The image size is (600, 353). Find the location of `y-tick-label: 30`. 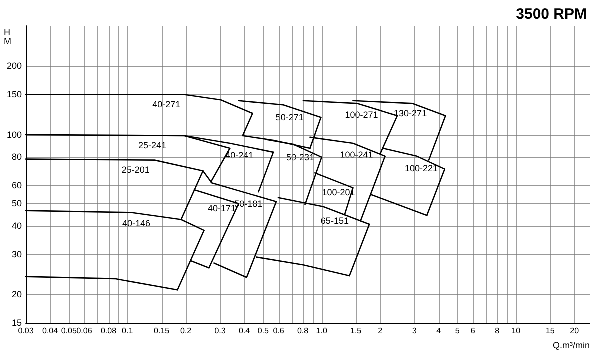

y-tick-label: 30 is located at coordinates (17, 254).